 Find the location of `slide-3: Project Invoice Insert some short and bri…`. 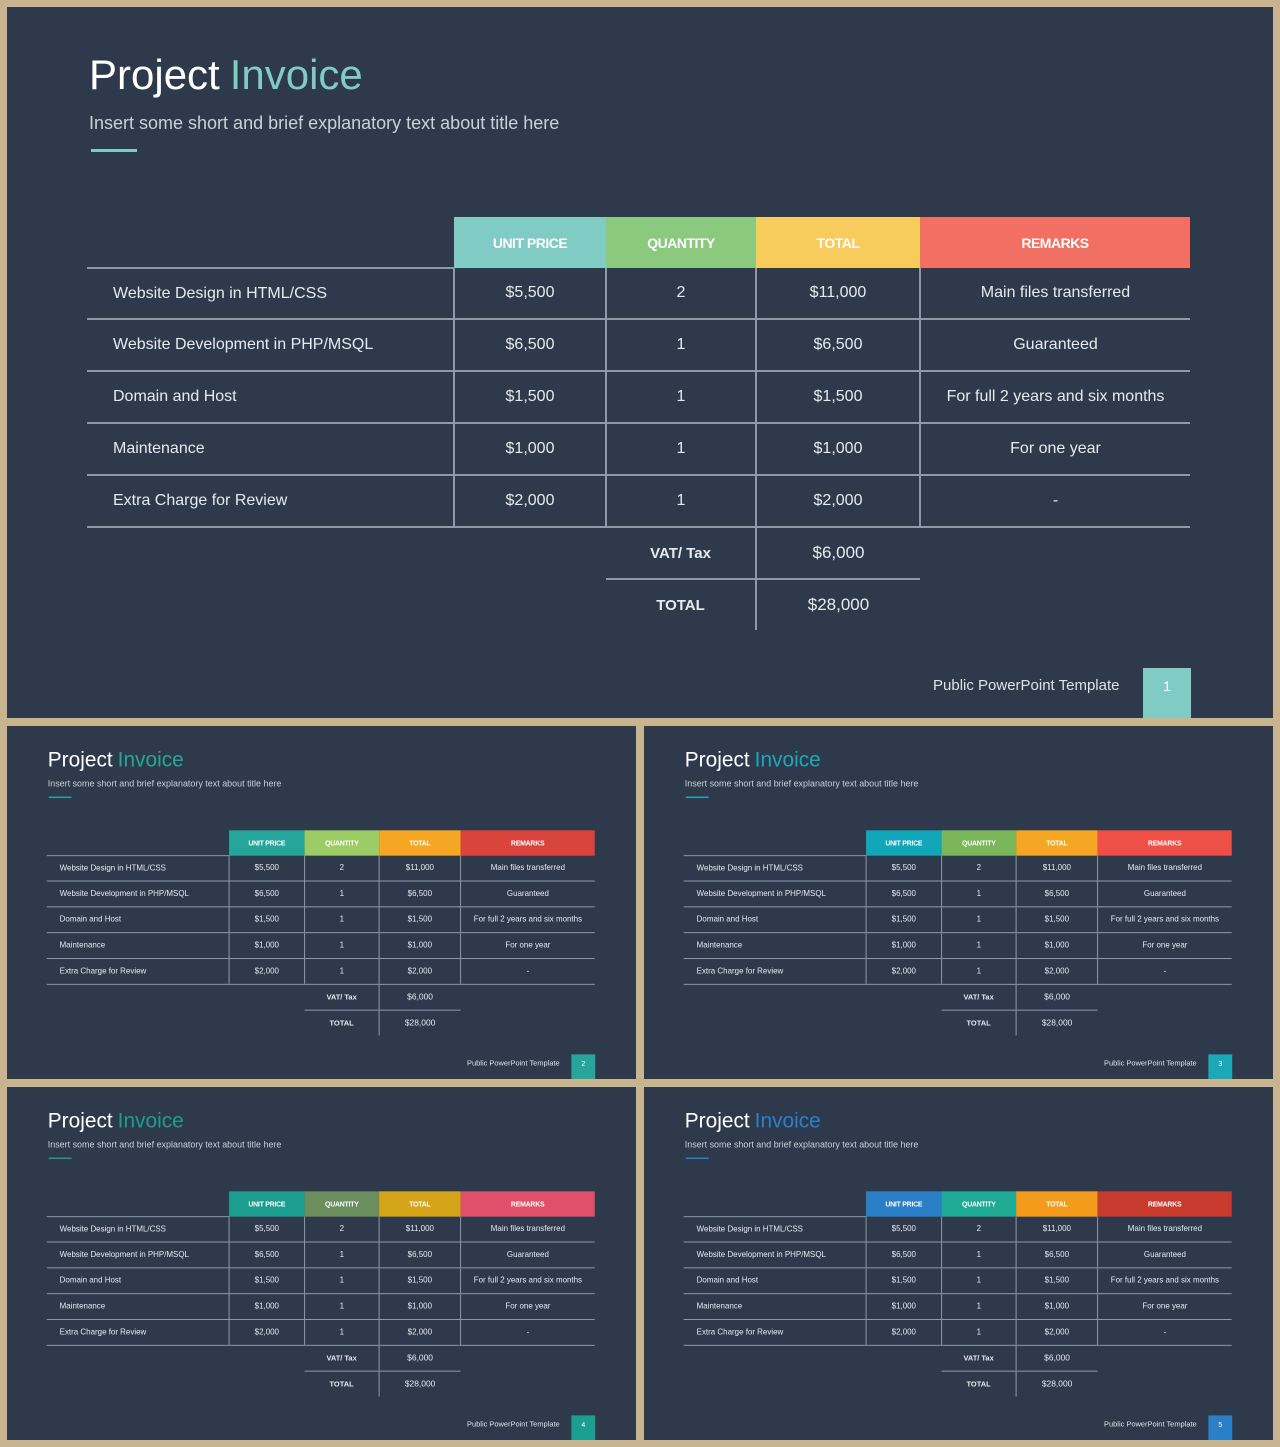

slide-3: Project Invoice Insert some short and bri… is located at coordinates (958, 902).